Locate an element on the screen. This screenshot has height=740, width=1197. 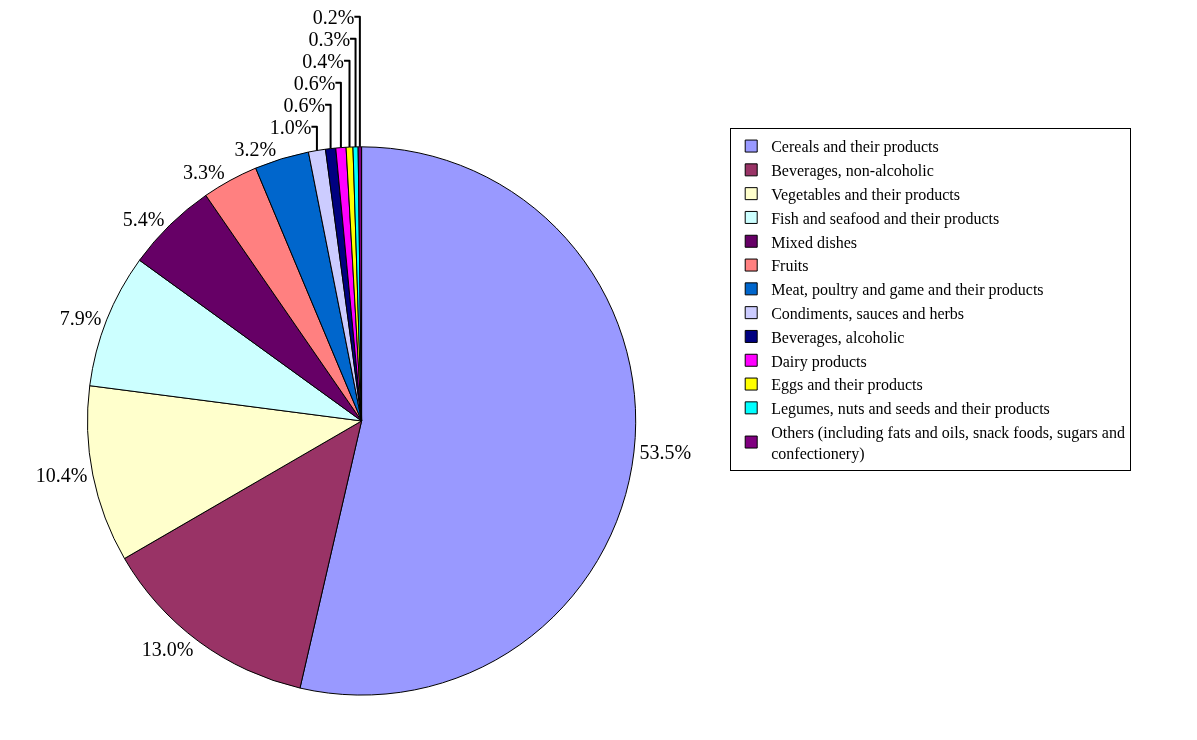
legend-label: Eggs and their products is located at coordinates (847, 385).